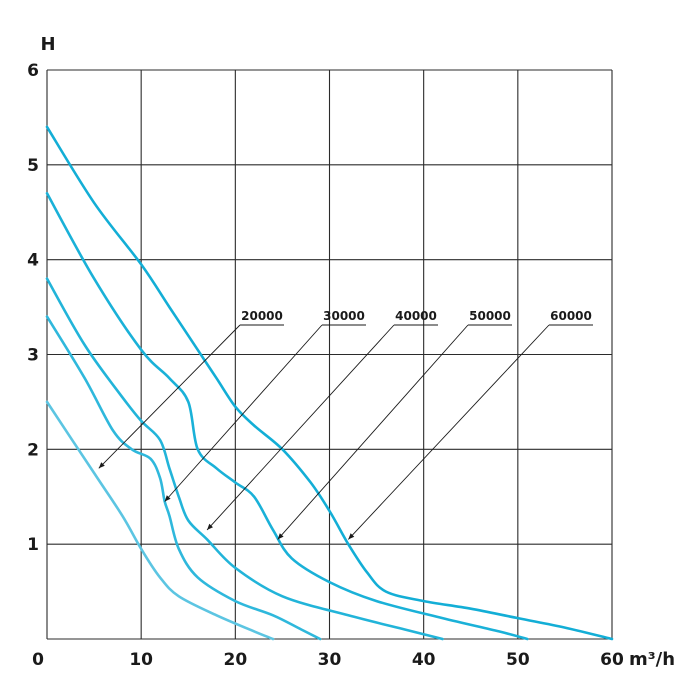 The width and height of the screenshot is (700, 700). What do you see at coordinates (416, 316) in the screenshot?
I see `curve-label-40000: 40000` at bounding box center [416, 316].